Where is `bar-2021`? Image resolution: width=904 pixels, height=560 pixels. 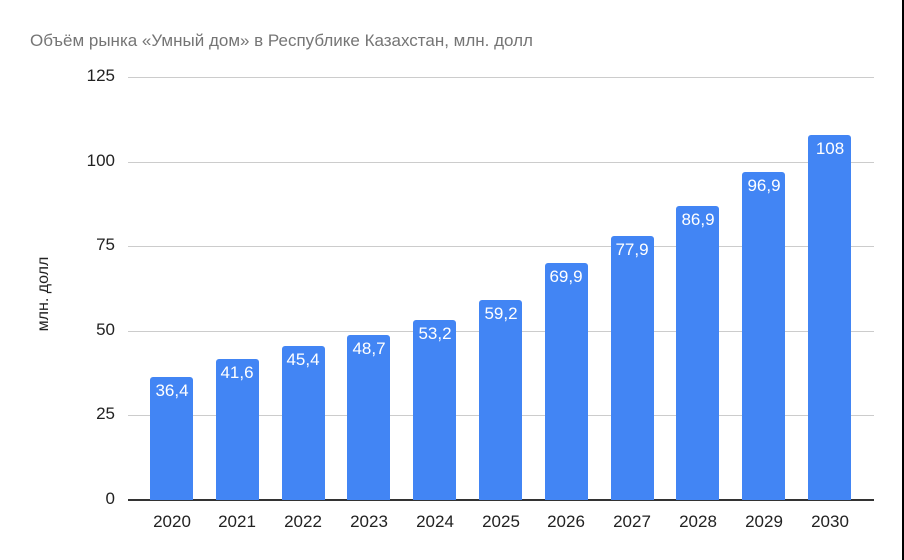 bar-2021 is located at coordinates (237, 429).